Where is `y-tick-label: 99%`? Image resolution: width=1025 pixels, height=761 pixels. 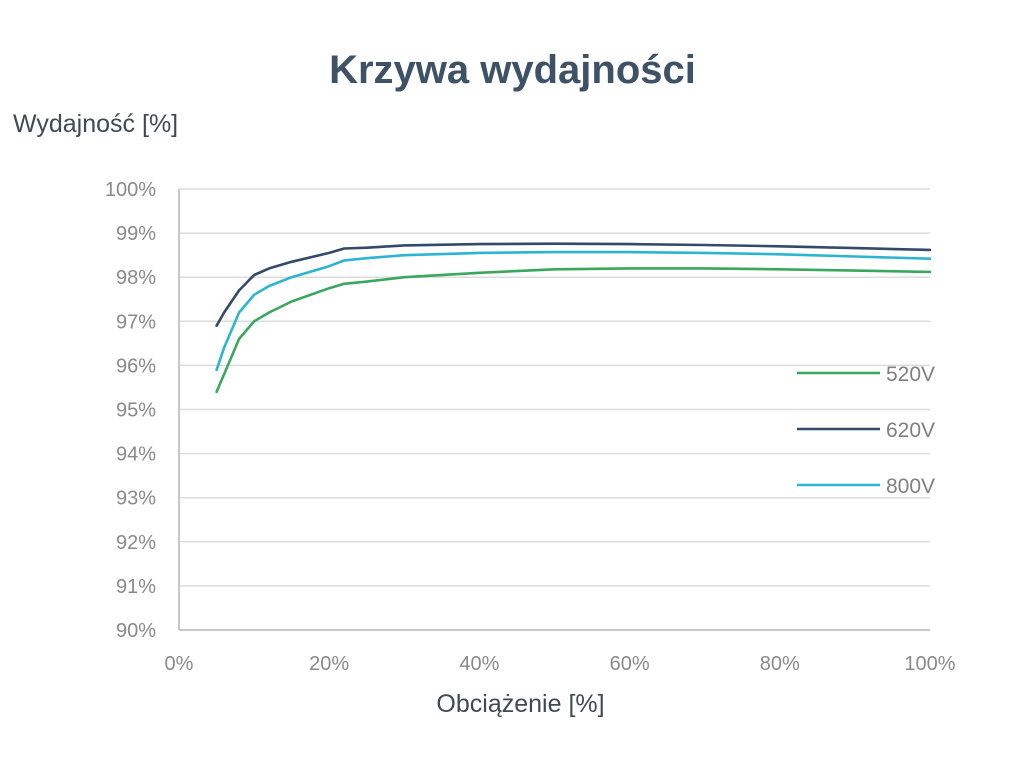
y-tick-label: 99% is located at coordinates (136, 234).